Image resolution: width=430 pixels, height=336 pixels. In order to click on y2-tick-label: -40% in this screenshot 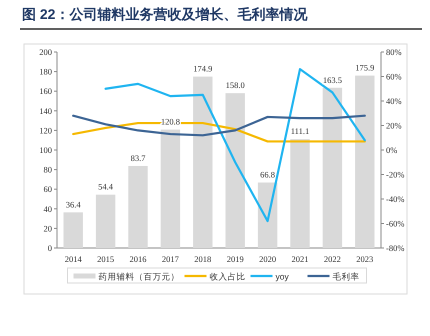, I will do `click(395, 199)`.